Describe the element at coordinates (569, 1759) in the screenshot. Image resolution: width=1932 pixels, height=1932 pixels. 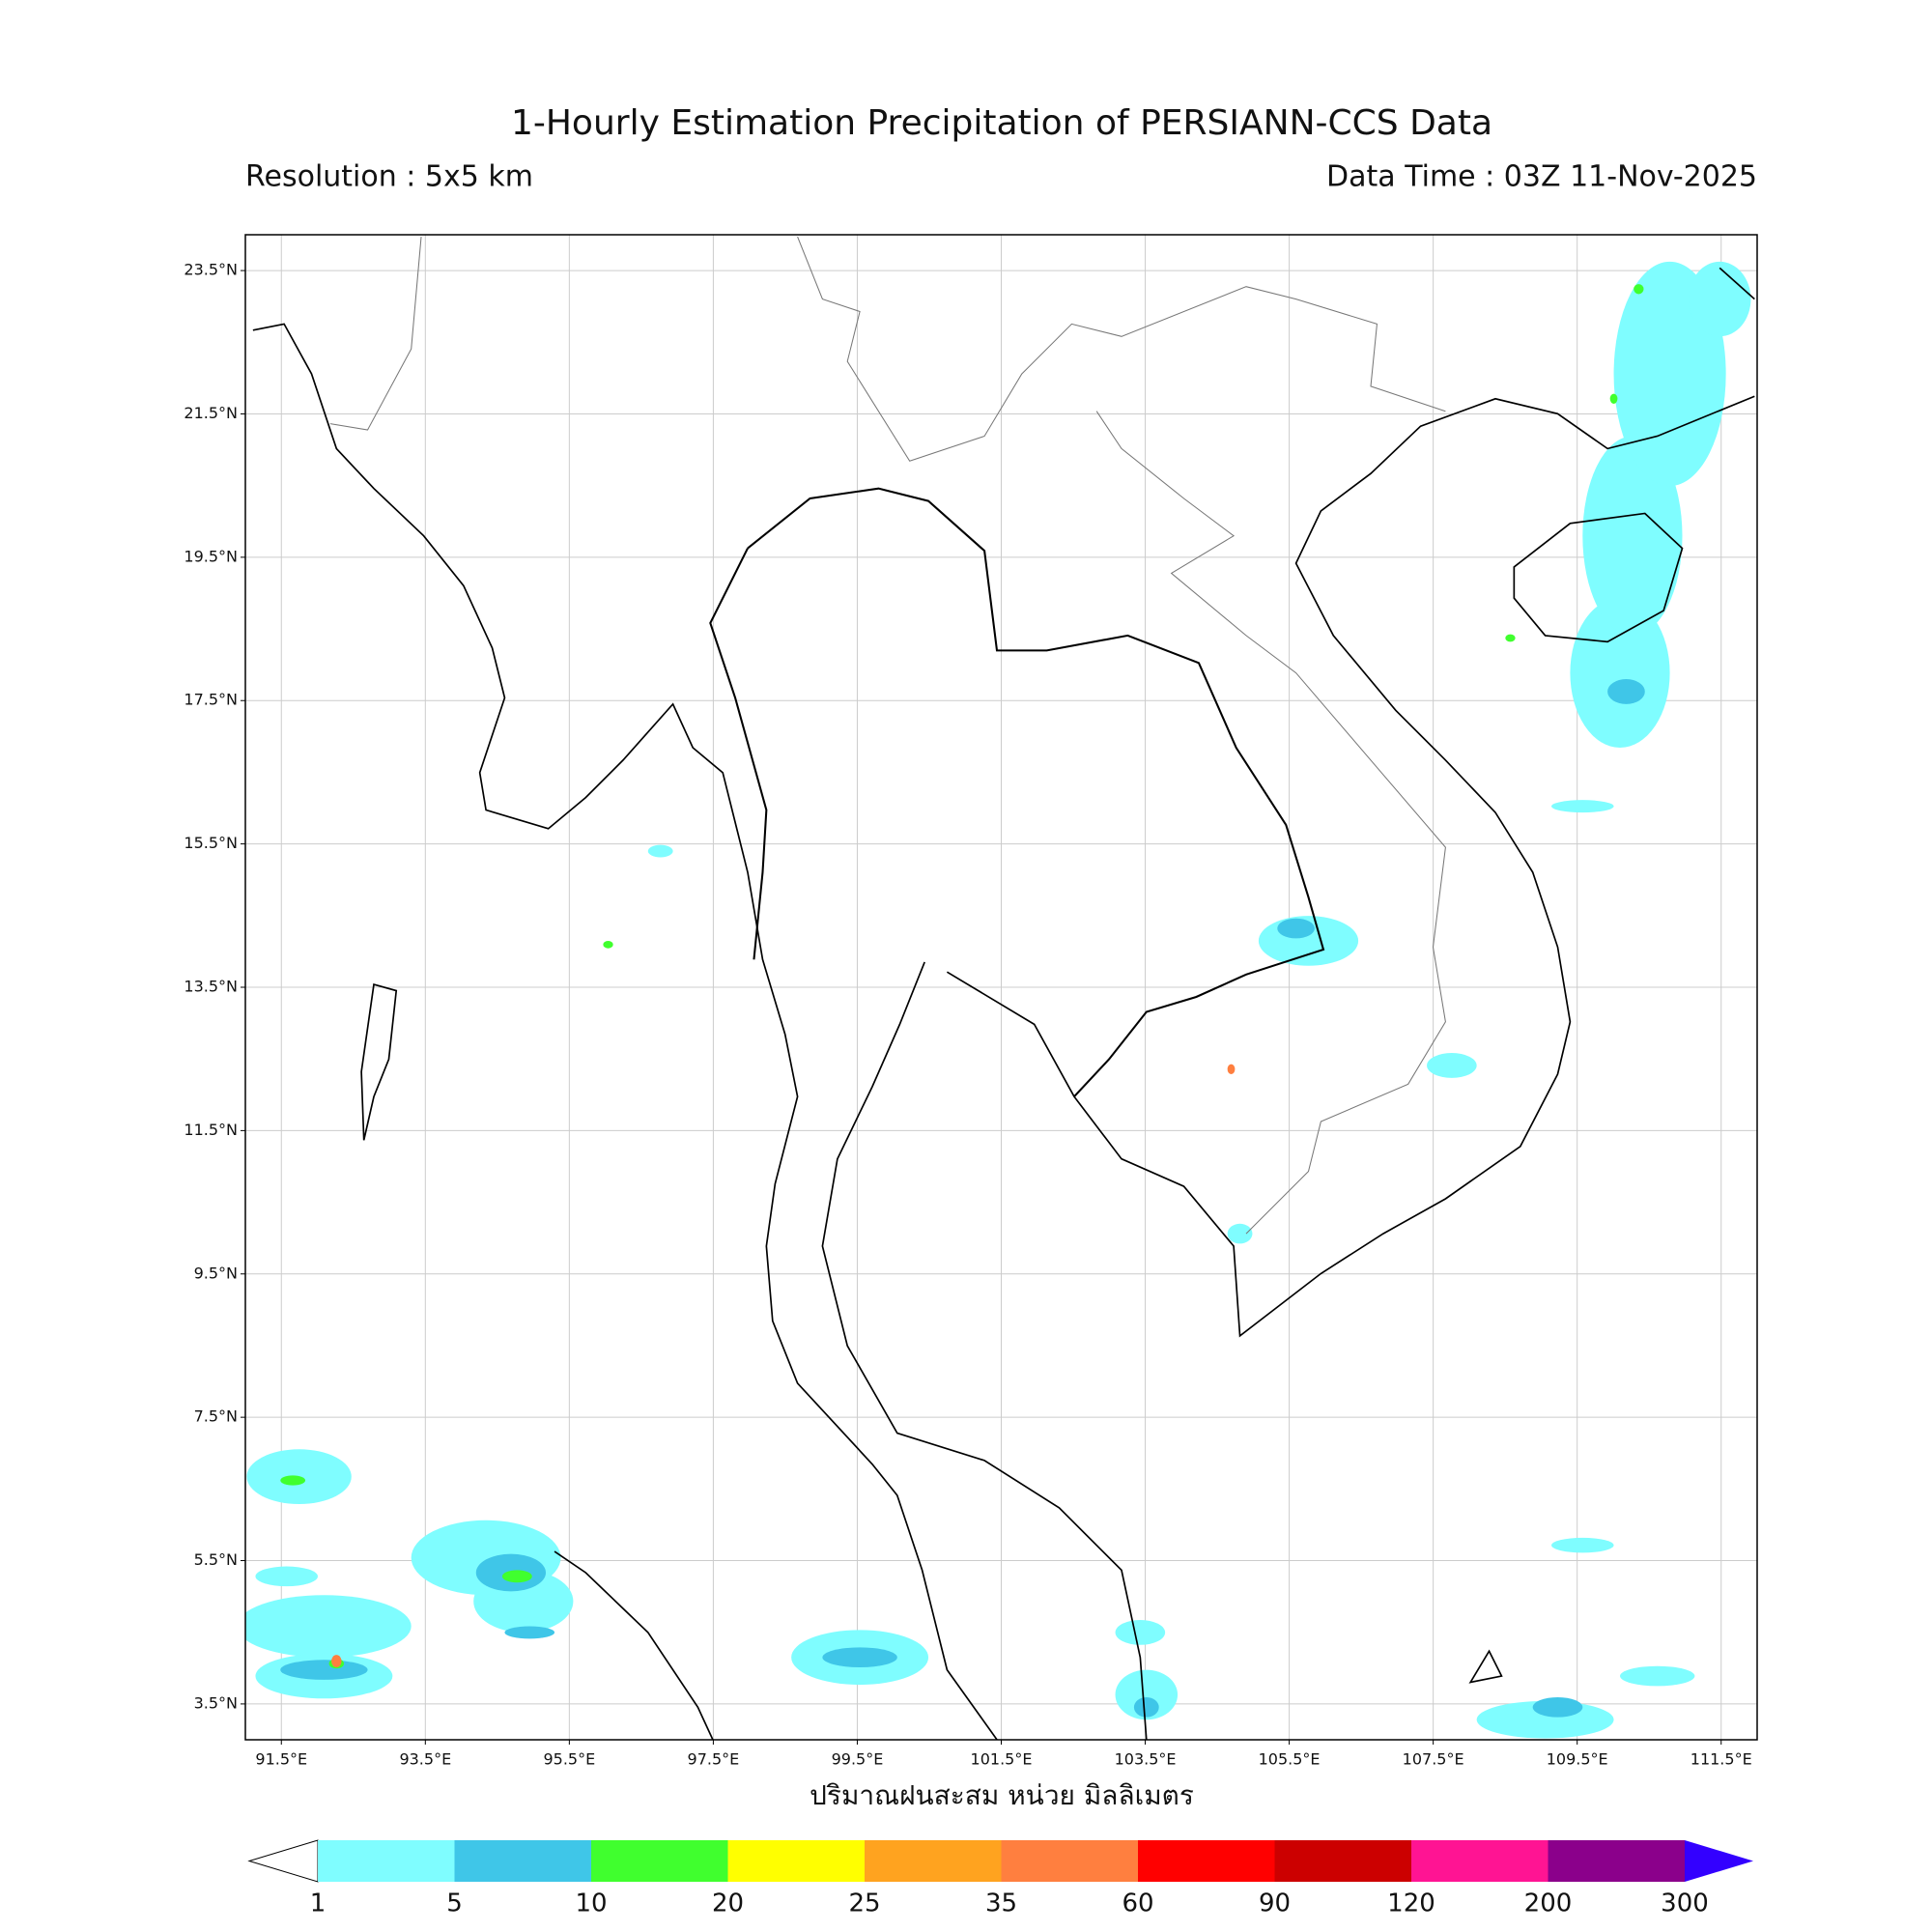
I see `x-tick-label: 95.5°E` at that location.